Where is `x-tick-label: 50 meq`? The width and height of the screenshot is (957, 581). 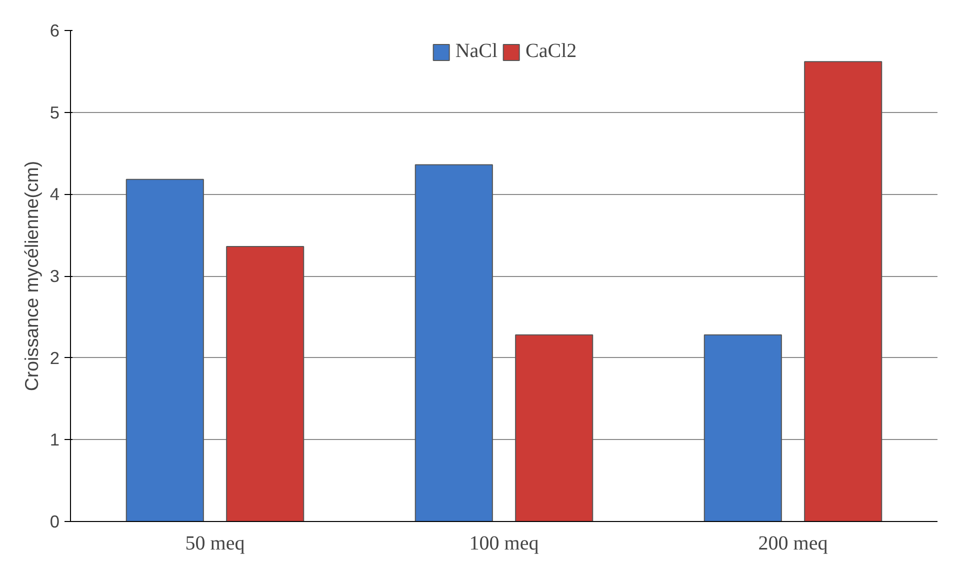 x-tick-label: 50 meq is located at coordinates (215, 543).